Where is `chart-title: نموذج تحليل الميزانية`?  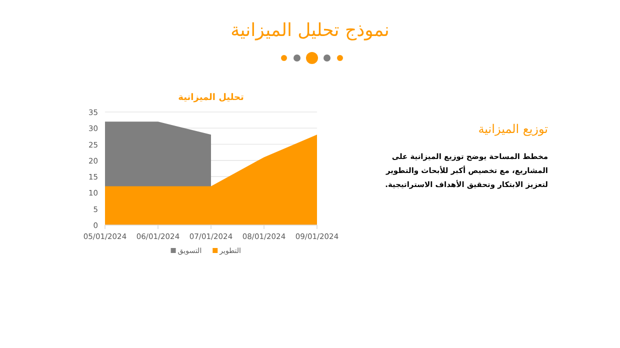
chart-title: نموذج تحليل الميزانية is located at coordinates (310, 30).